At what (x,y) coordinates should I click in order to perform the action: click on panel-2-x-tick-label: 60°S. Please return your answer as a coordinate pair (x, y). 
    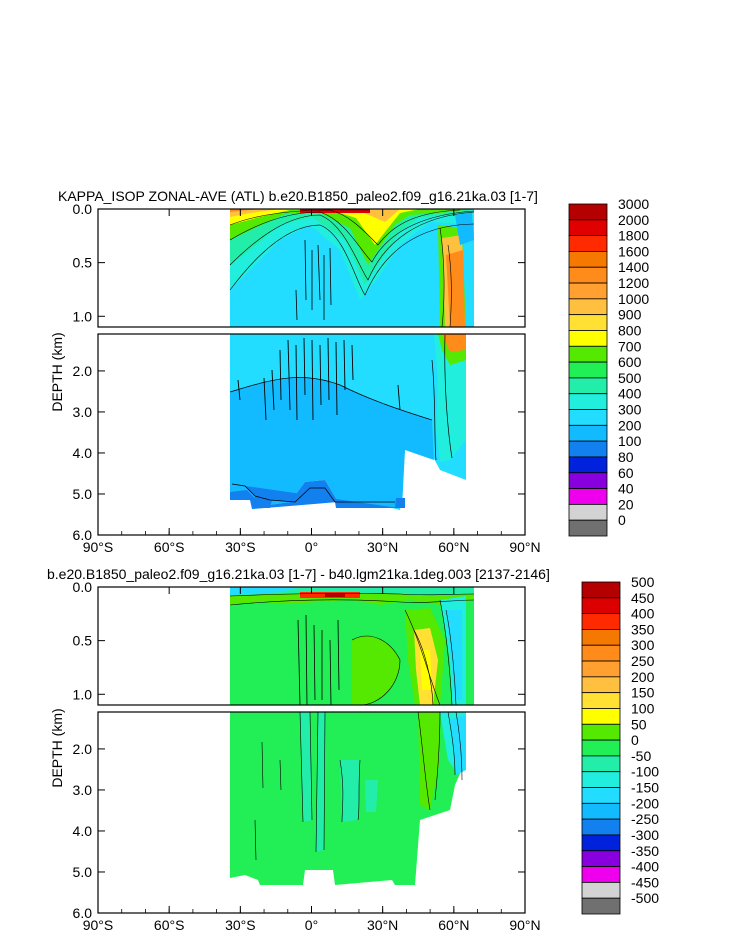
    Looking at the image, I should click on (169, 925).